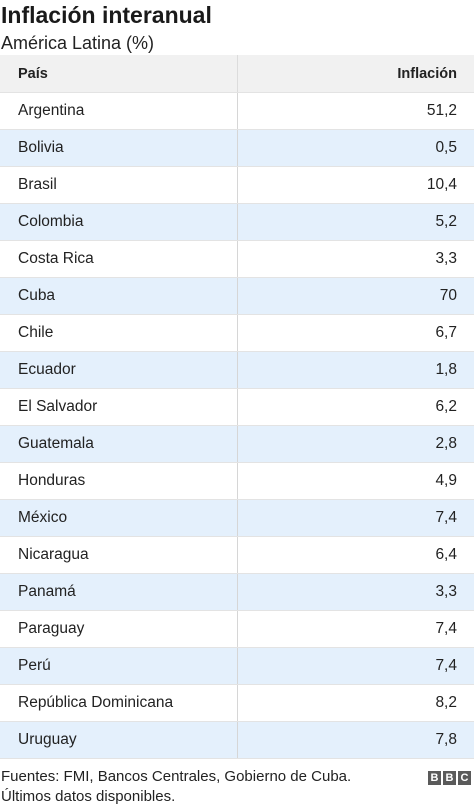 The height and width of the screenshot is (807, 474). What do you see at coordinates (52, 480) in the screenshot?
I see `country-cell: Honduras` at bounding box center [52, 480].